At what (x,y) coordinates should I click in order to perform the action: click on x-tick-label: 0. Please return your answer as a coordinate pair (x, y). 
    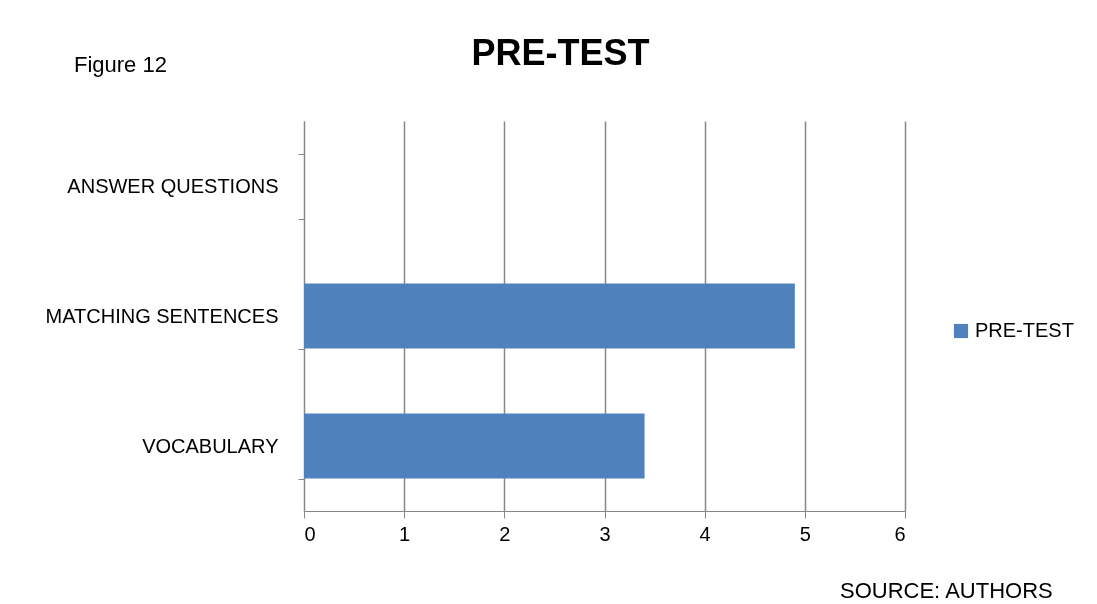
    Looking at the image, I should click on (310, 533).